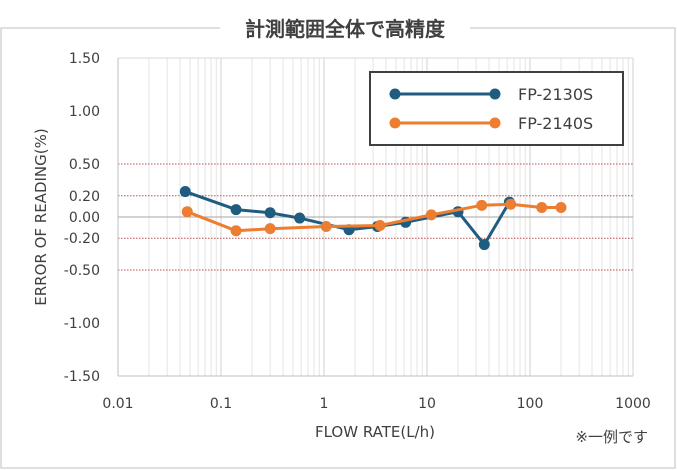 This screenshot has height=470, width=677. What do you see at coordinates (82, 377) in the screenshot?
I see `y-tick-label: -1.50` at bounding box center [82, 377].